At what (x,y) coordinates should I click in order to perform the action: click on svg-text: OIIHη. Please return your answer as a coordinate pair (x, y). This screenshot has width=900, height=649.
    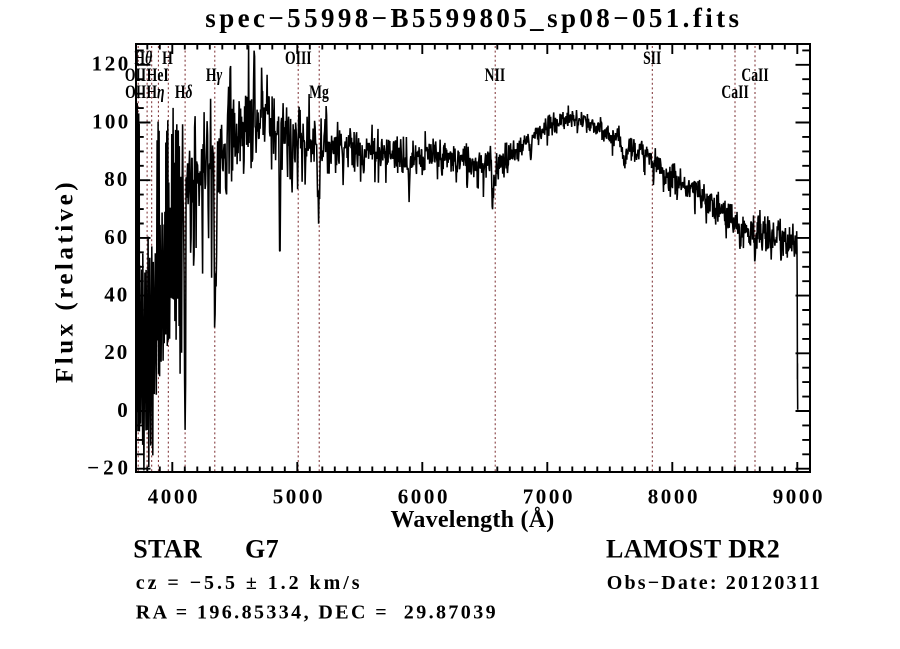
    Looking at the image, I should click on (144, 92).